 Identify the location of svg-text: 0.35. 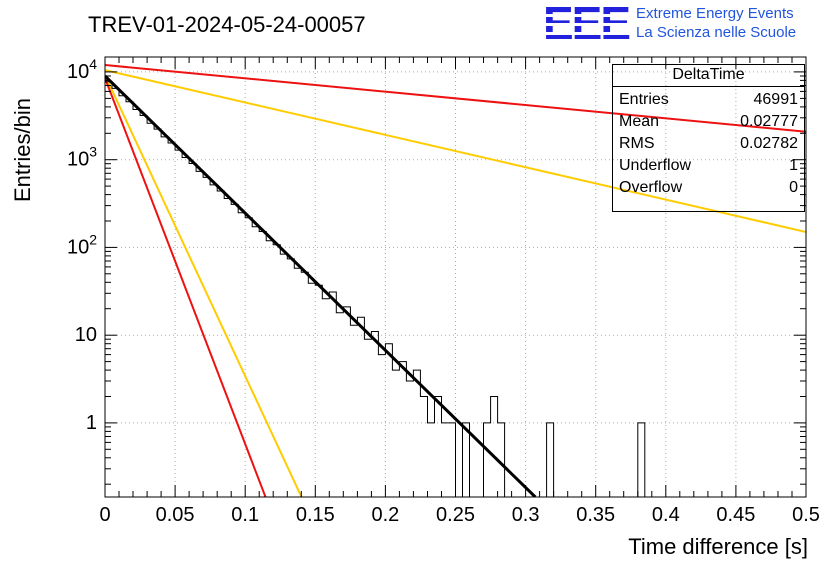
(595, 515).